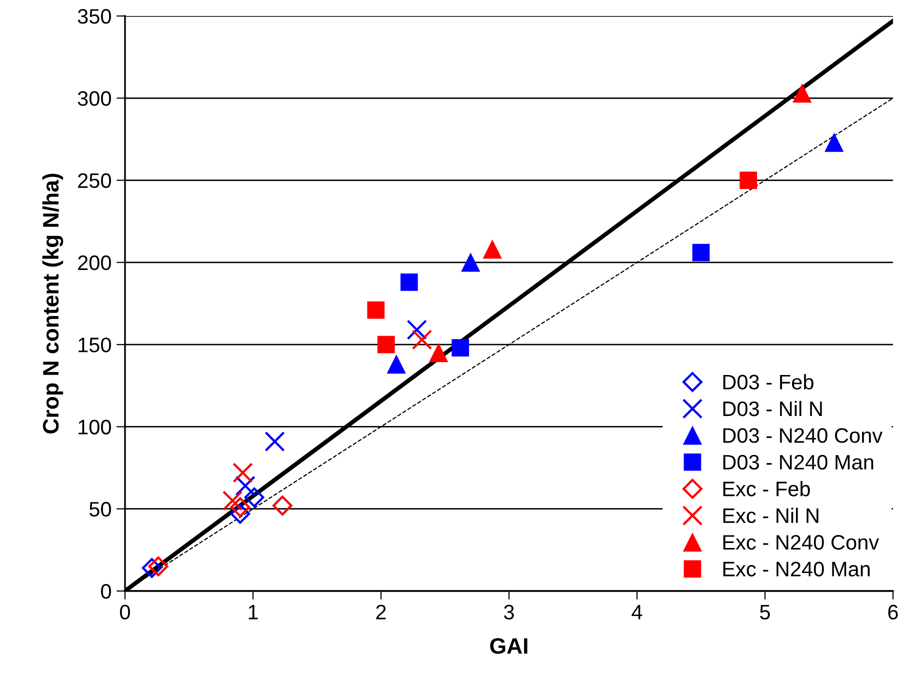 Image resolution: width=902 pixels, height=696 pixels. Describe the element at coordinates (765, 612) in the screenshot. I see `x-tick-label: 5` at that location.